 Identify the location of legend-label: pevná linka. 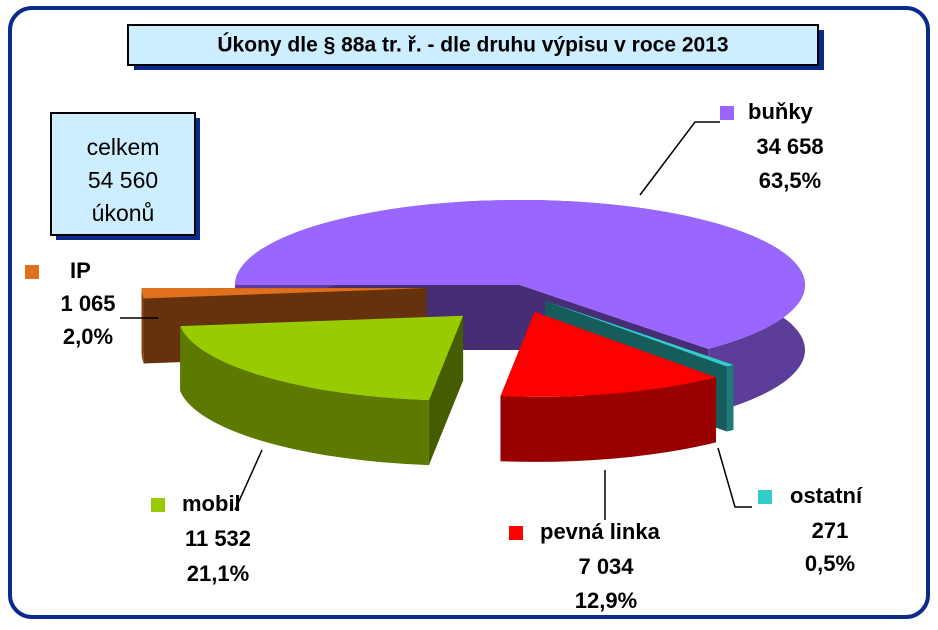
(600, 531).